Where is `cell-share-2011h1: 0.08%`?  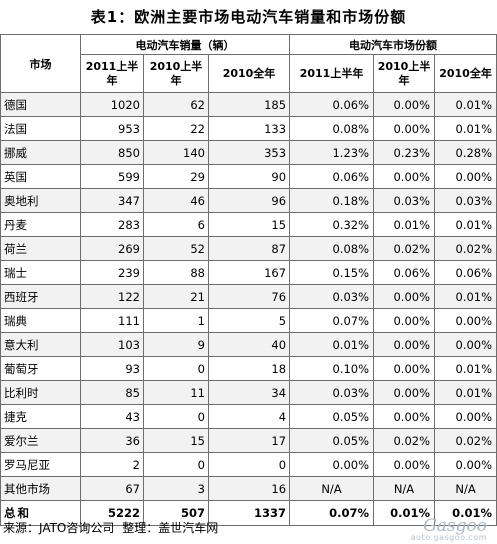
cell-share-2011h1: 0.08% is located at coordinates (332, 128).